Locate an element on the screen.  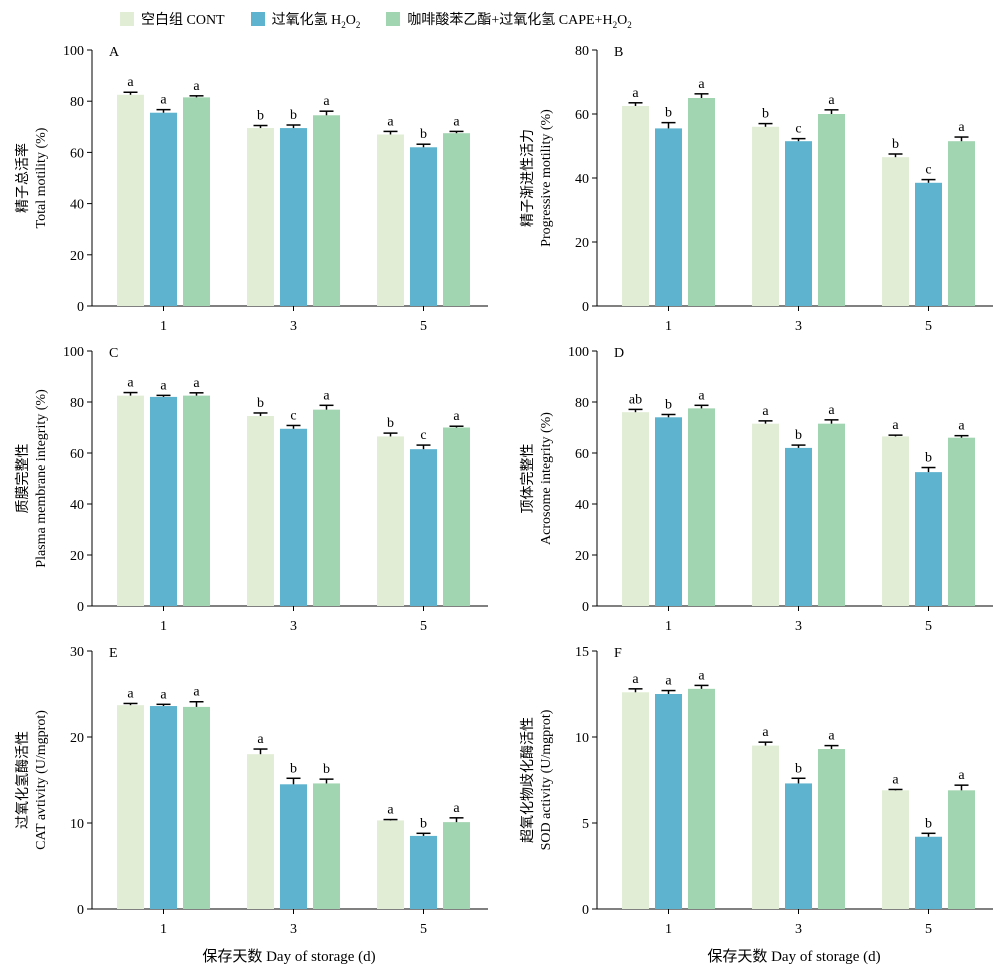
legend-item-cape: 咖啡酸苯乙酯+过氧化氢 CAPE+H2O2 is located at coordinates (509, 19).